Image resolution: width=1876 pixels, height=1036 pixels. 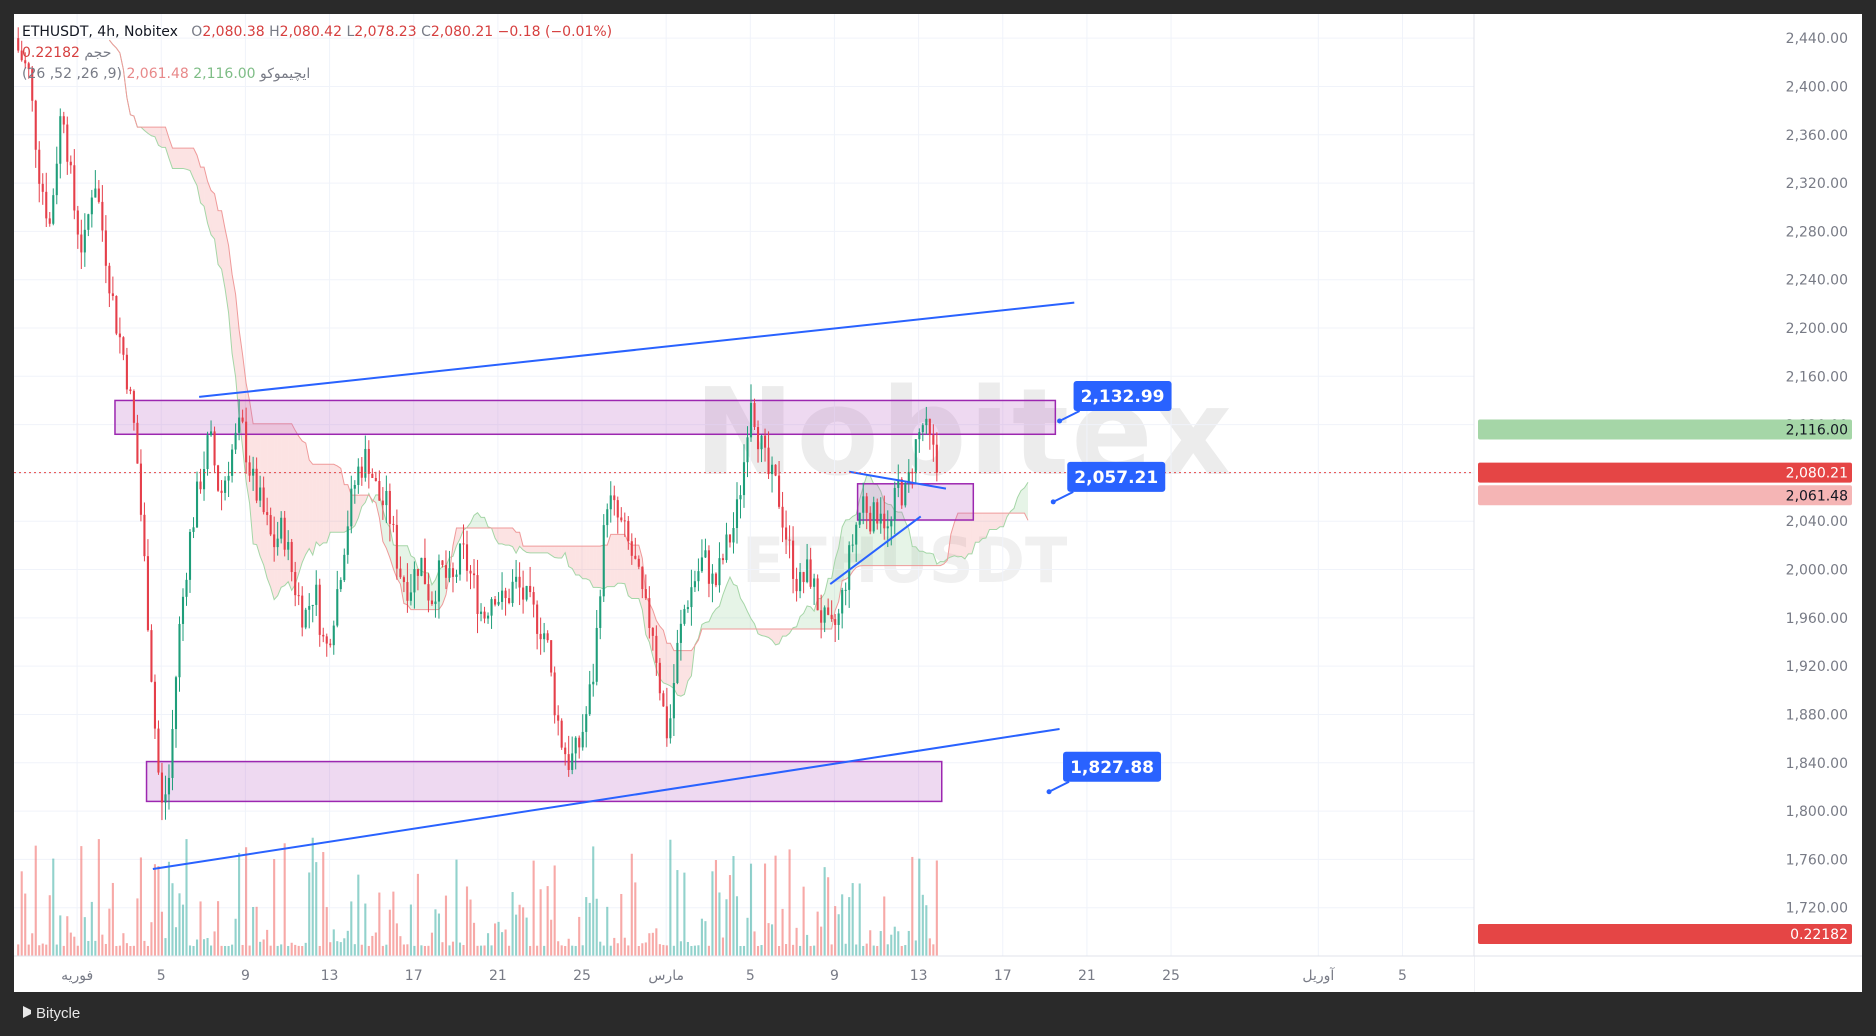 What do you see at coordinates (834, 976) in the screenshot?
I see `time-tick-label: 9` at bounding box center [834, 976].